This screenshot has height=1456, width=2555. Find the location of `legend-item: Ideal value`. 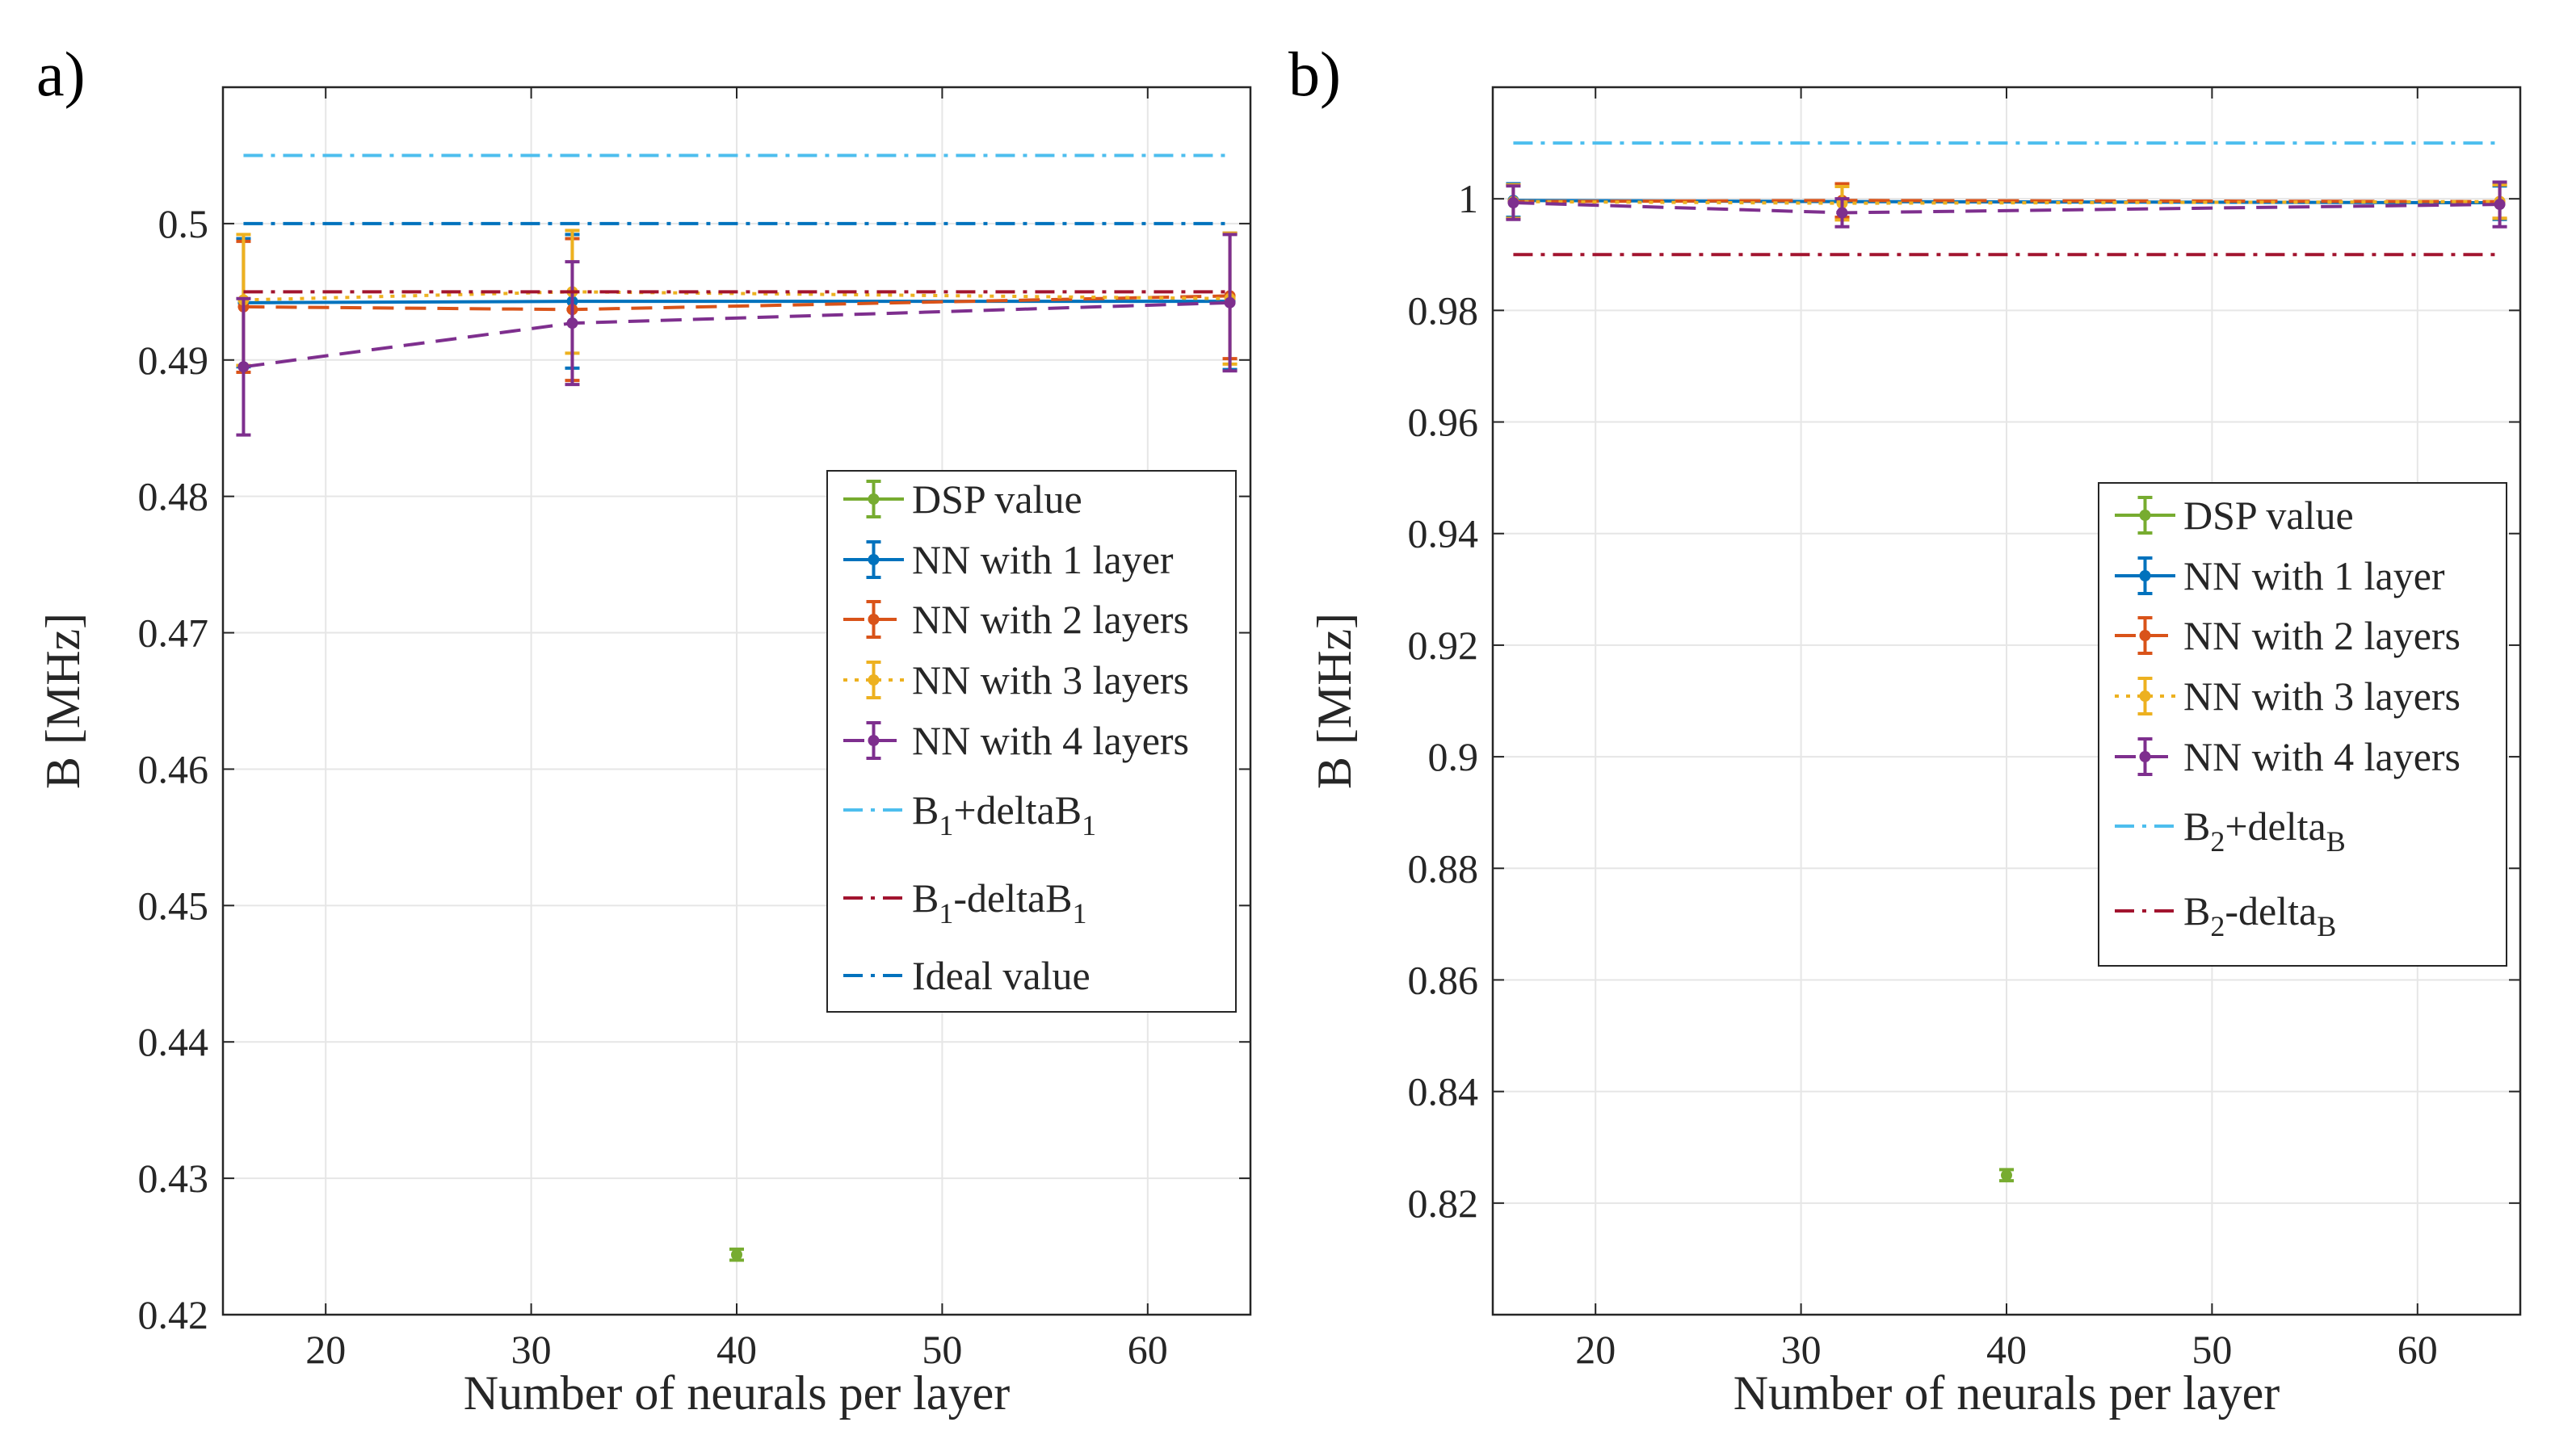

legend-item: Ideal value is located at coordinates (966, 975).